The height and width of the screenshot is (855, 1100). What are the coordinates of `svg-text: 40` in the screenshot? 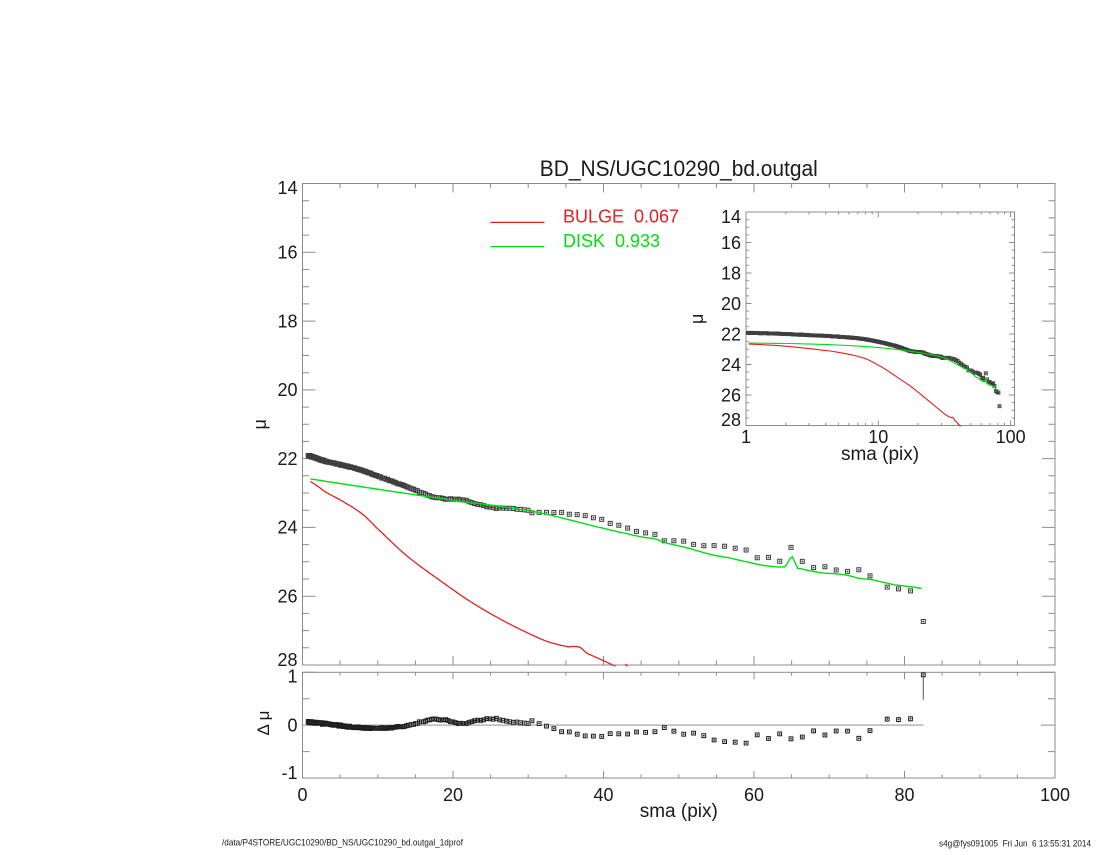 It's located at (603, 795).